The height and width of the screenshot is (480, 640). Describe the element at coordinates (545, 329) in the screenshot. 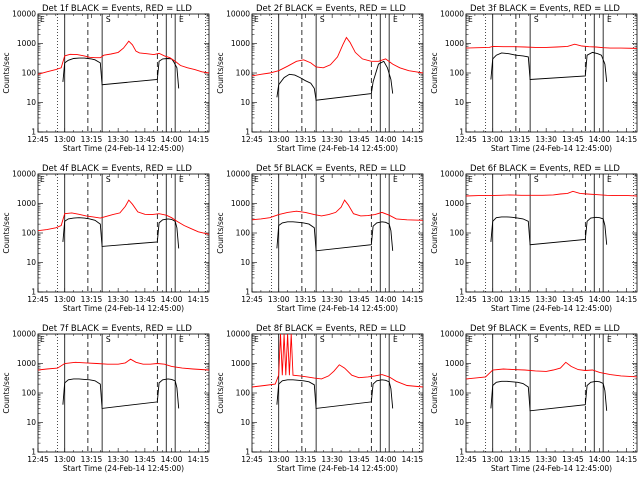

I see `chart-title: Det 9f BLACK = Events, RED = LLD` at that location.